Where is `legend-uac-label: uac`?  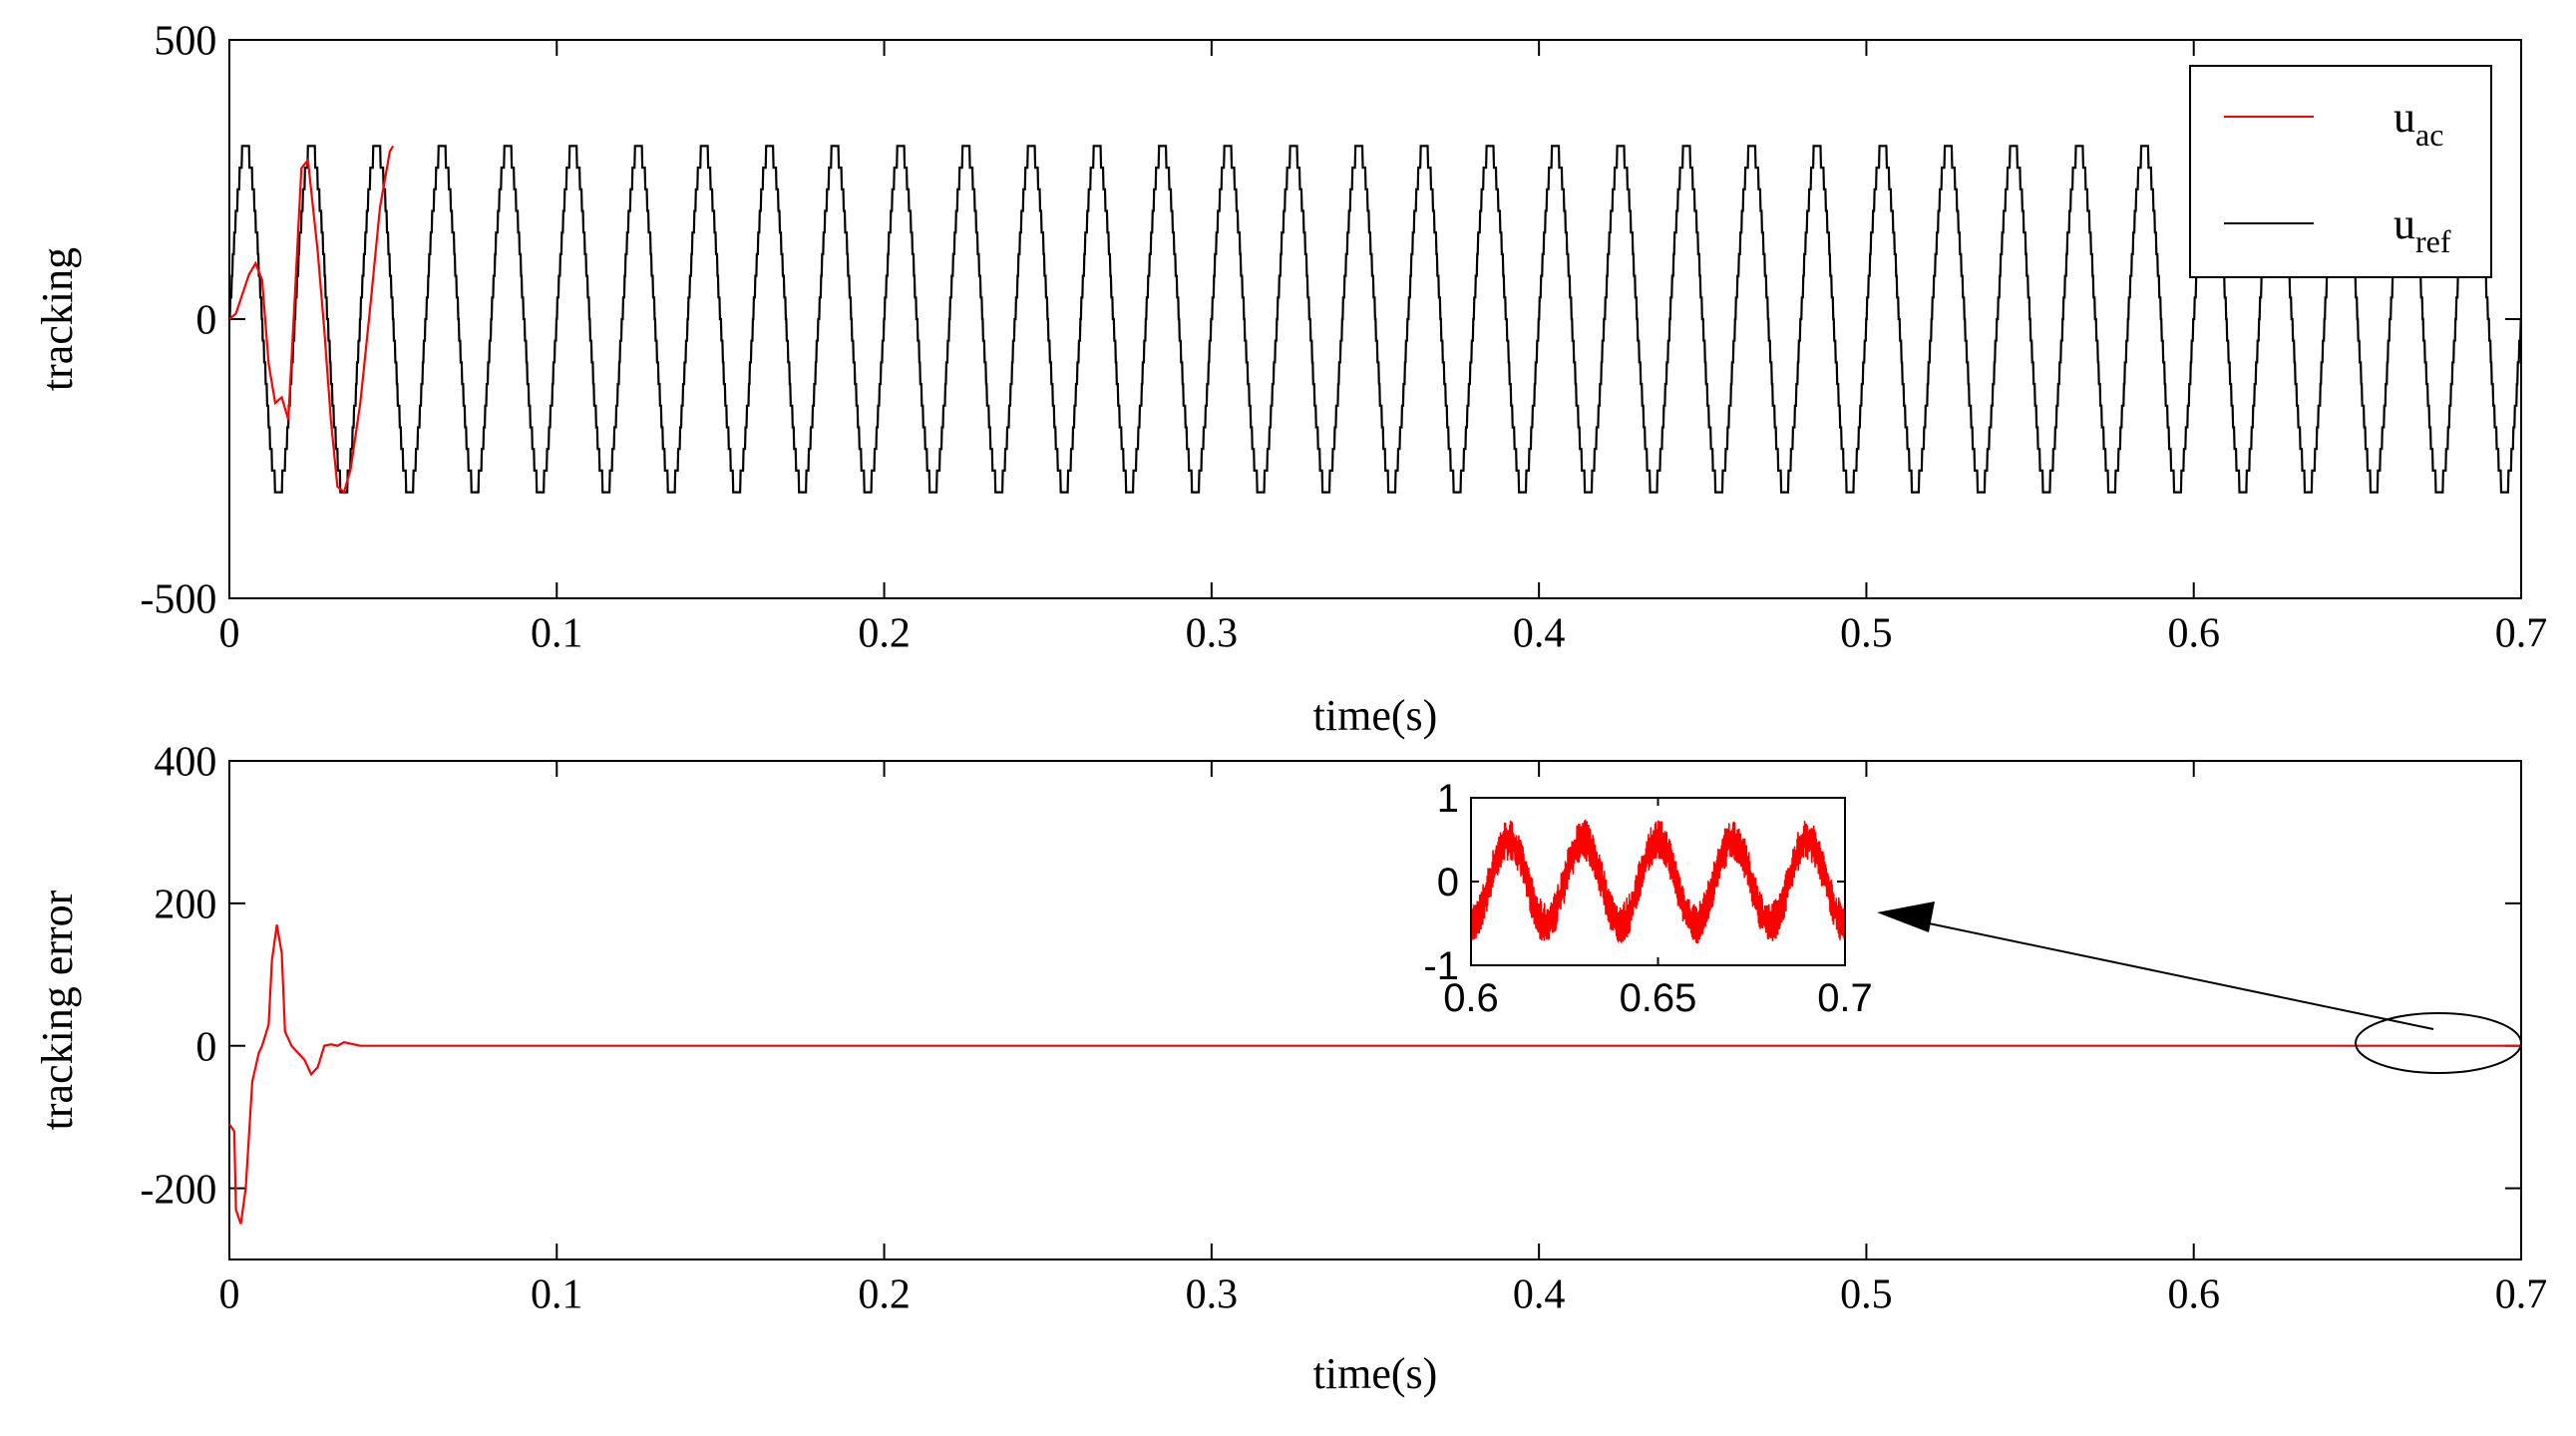 legend-uac-label: uac is located at coordinates (2418, 123).